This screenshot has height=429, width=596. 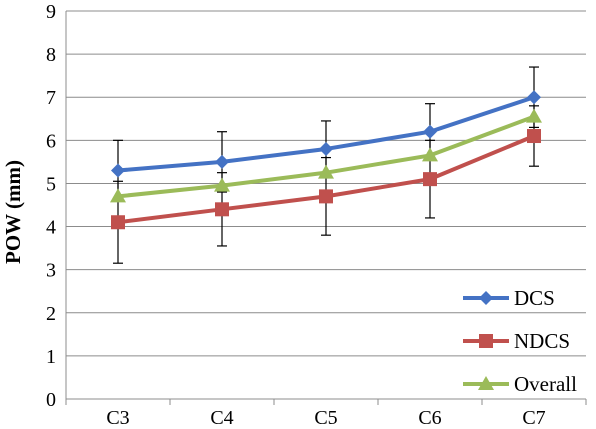 I want to click on legend-item-dcs: DCS, so click(x=509, y=298).